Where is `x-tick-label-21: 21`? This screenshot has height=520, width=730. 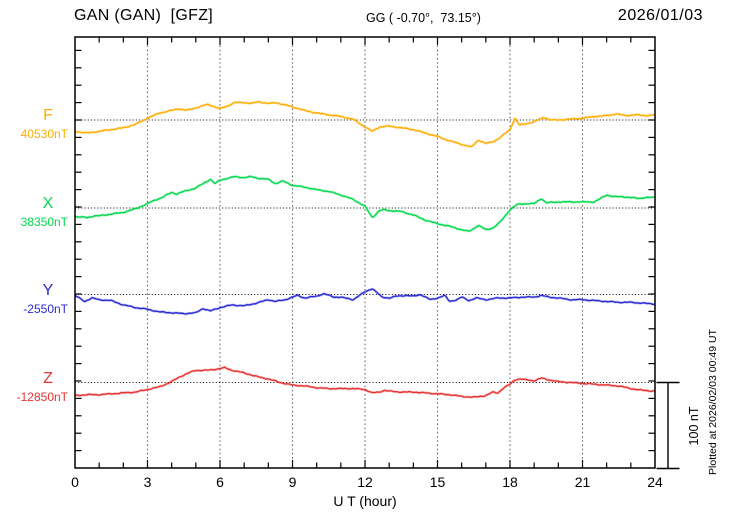 x-tick-label-21: 21 is located at coordinates (582, 482).